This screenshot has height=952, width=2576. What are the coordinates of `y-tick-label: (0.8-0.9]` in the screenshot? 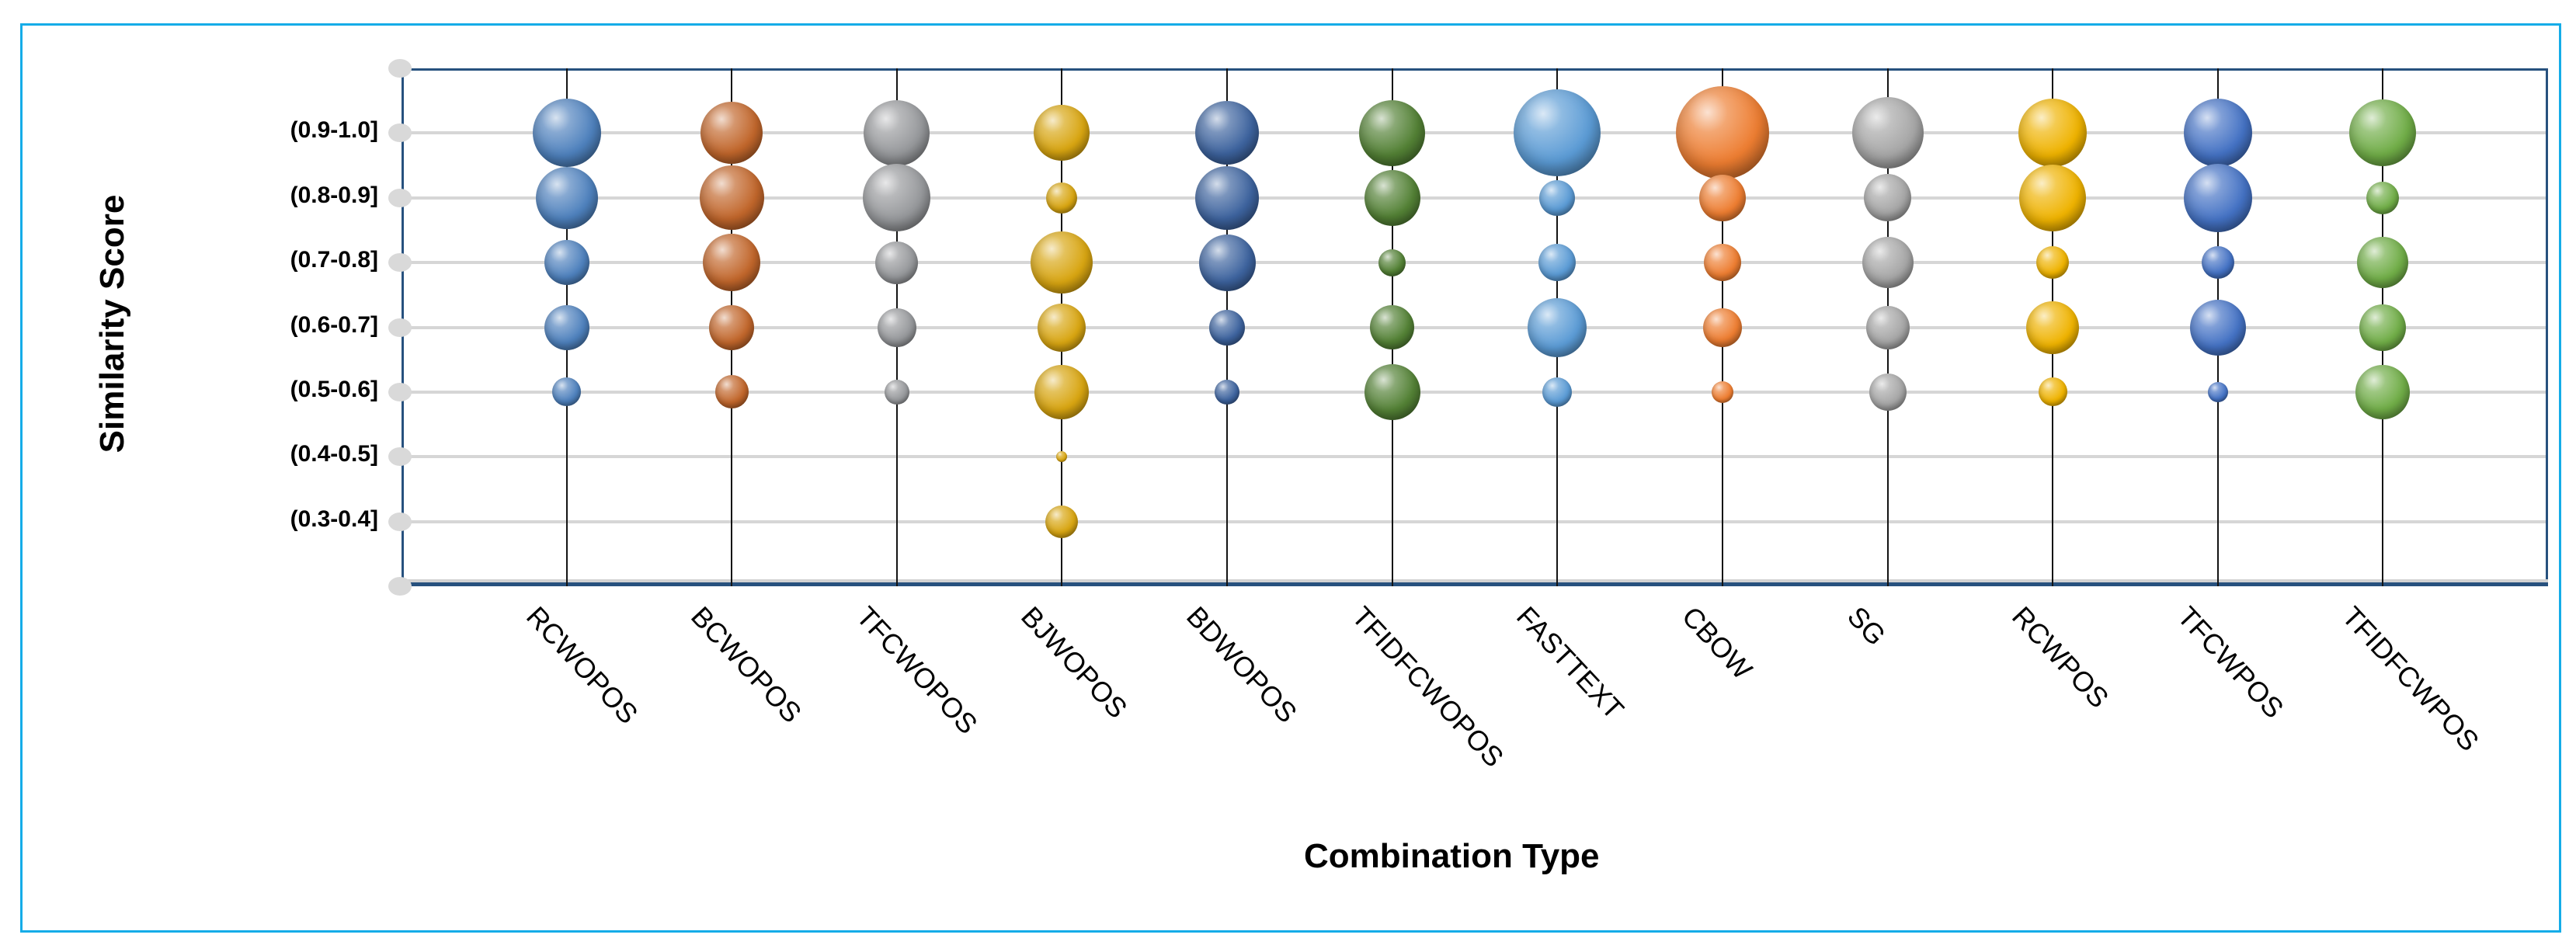 It's located at (334, 195).